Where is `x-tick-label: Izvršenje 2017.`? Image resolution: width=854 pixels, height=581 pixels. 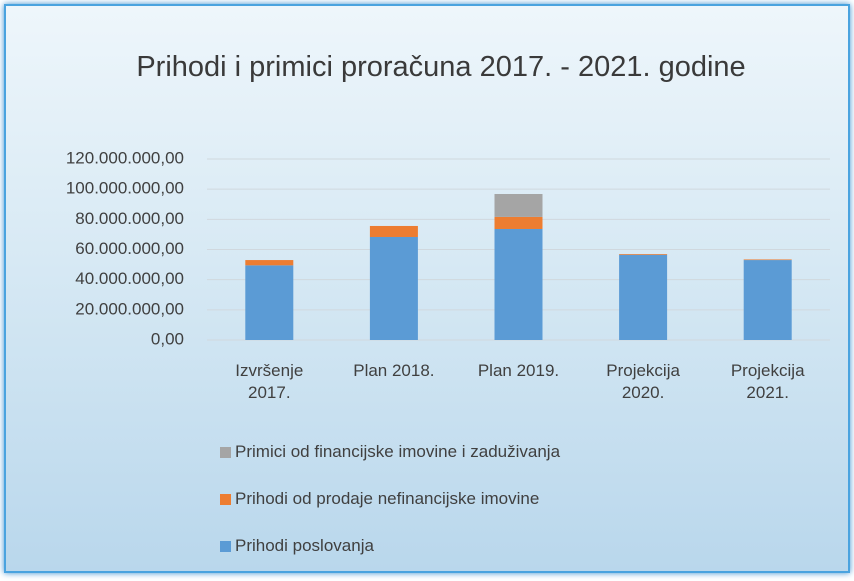
x-tick-label: Izvršenje 2017. is located at coordinates (269, 381).